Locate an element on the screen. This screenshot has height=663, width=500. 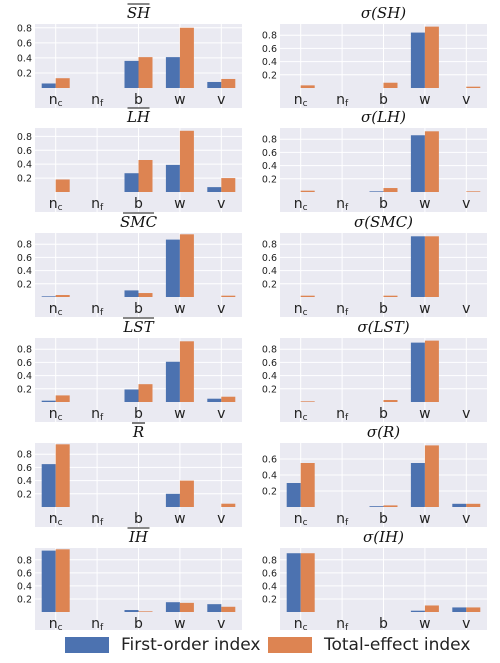
chart-title: σ(LST) is located at coordinates (383, 327).